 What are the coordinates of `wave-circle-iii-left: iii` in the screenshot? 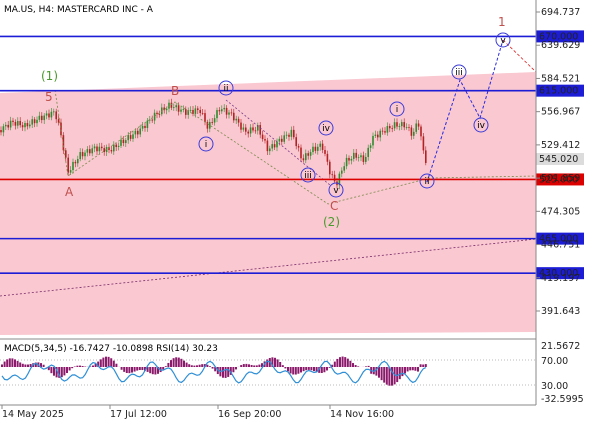 It's located at (308, 175).